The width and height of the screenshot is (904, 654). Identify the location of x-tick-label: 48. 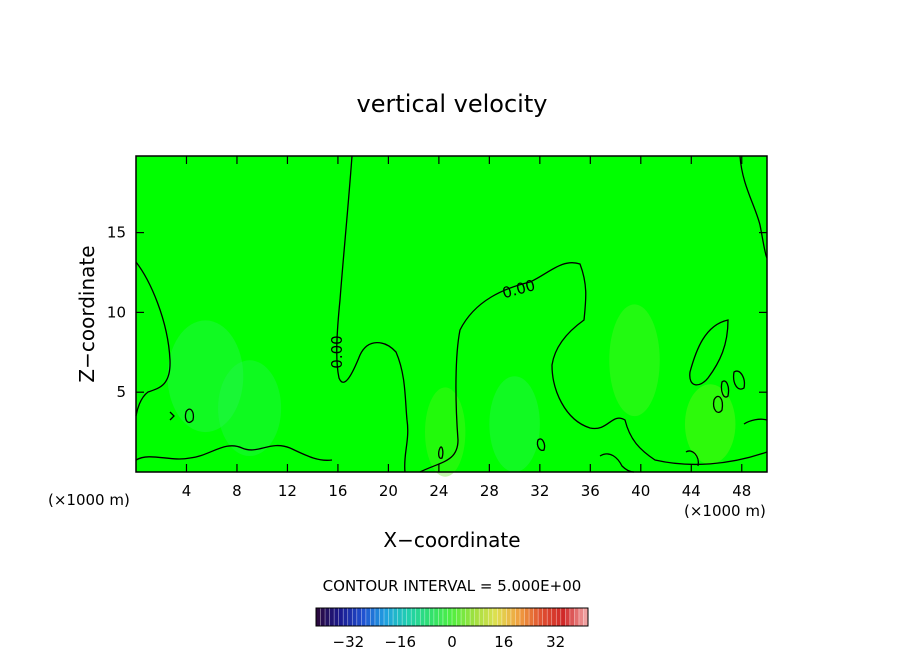
(741, 491).